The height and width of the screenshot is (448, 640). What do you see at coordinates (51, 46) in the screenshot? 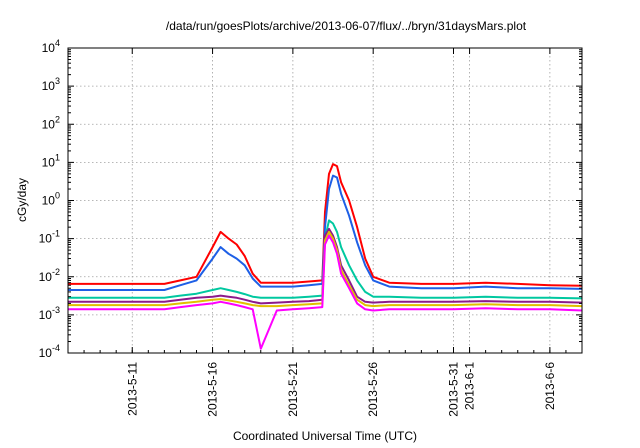
I see `y-tick-label: 10⁴` at bounding box center [51, 46].